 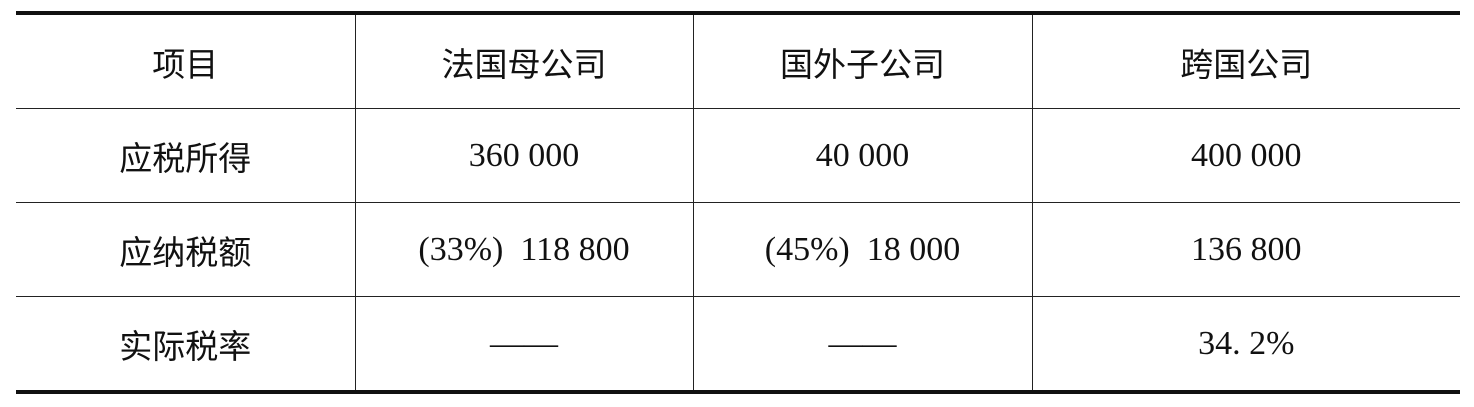 What do you see at coordinates (1245, 60) in the screenshot?
I see `header-cell: 跨国公司` at bounding box center [1245, 60].